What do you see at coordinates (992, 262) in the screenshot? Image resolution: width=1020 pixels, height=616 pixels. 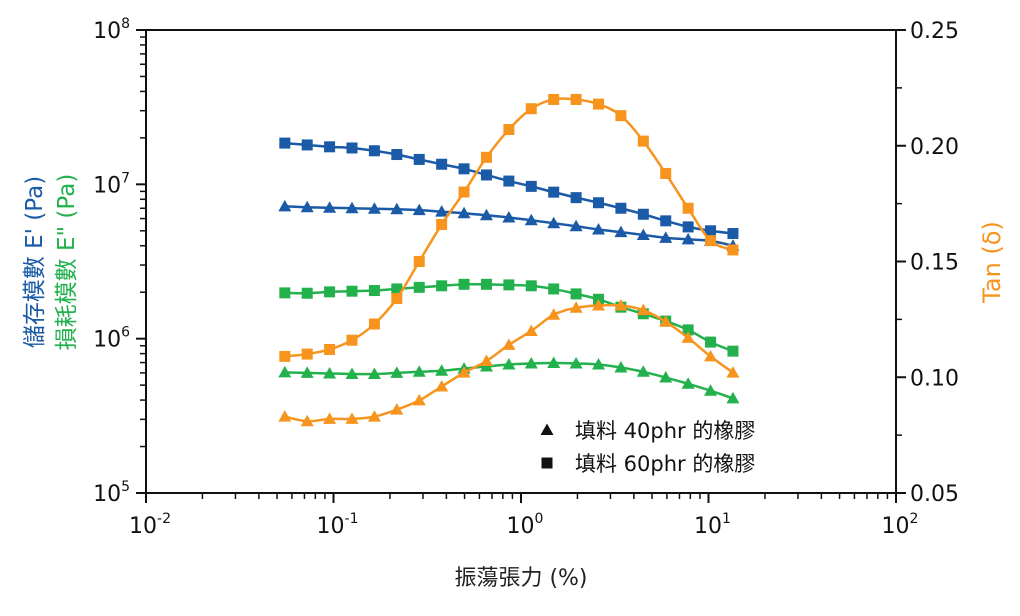 I see `right-axis-title: Tan (δ)` at bounding box center [992, 262].